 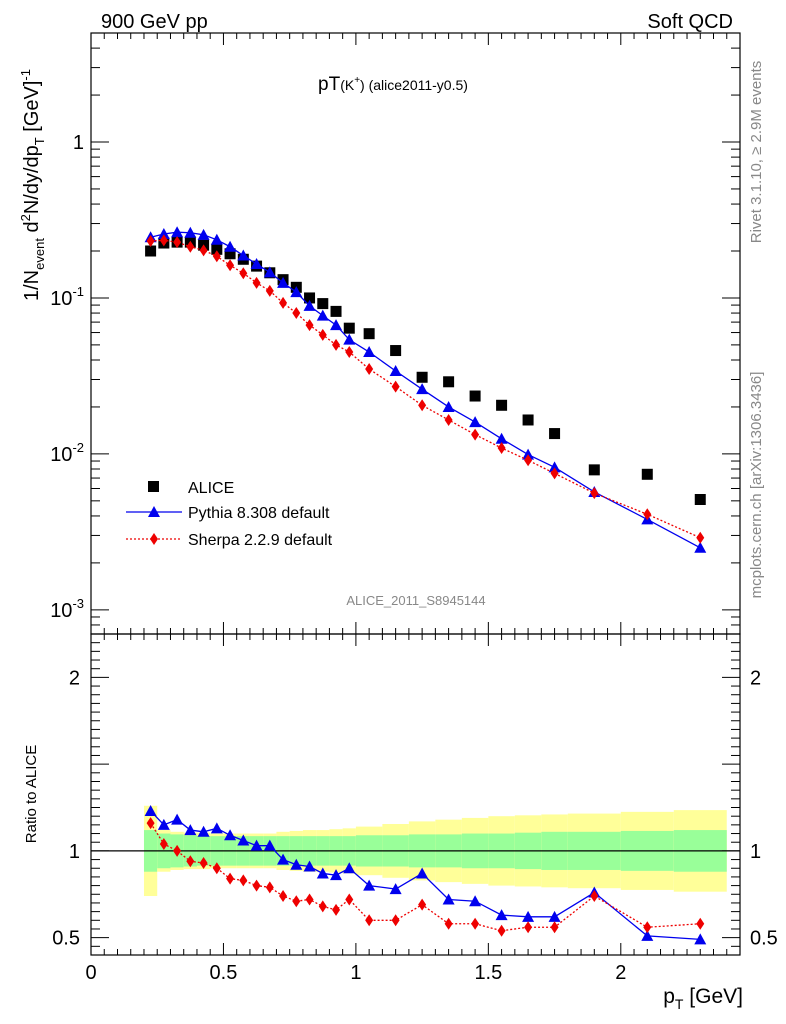 I want to click on legend-label-alice: ALICE, so click(x=211, y=488).